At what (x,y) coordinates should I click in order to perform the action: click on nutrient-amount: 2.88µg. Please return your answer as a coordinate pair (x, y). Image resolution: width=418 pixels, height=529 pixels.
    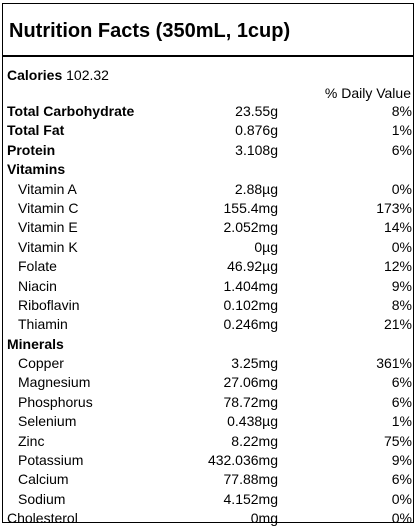
    Looking at the image, I should click on (256, 188).